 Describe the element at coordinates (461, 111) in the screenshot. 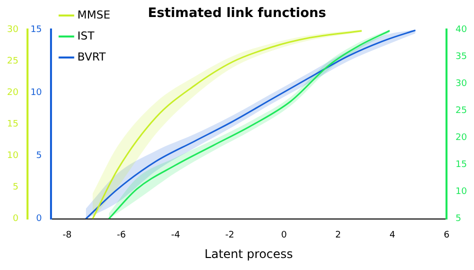

I see `y3-tick-label: 25` at that location.